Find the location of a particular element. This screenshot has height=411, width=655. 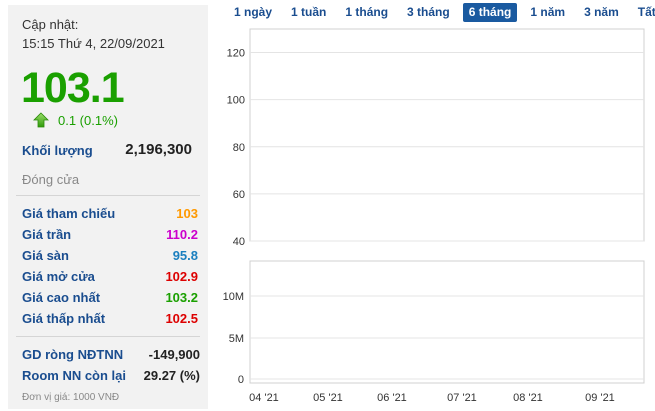

month-tick-label: 05 '21 is located at coordinates (328, 398).